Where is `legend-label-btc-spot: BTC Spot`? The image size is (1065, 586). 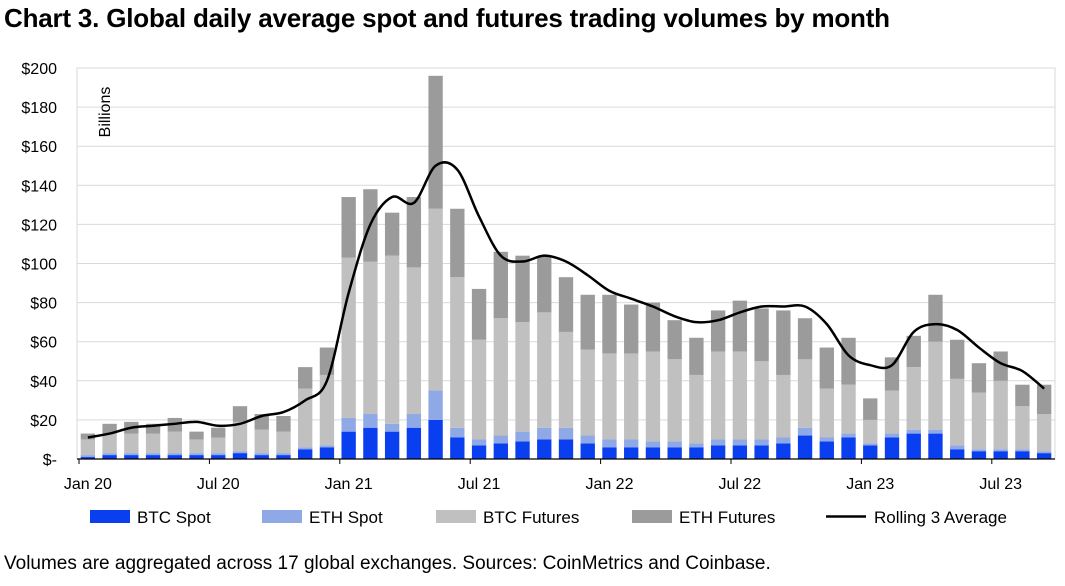
legend-label-btc-spot: BTC Spot is located at coordinates (174, 517).